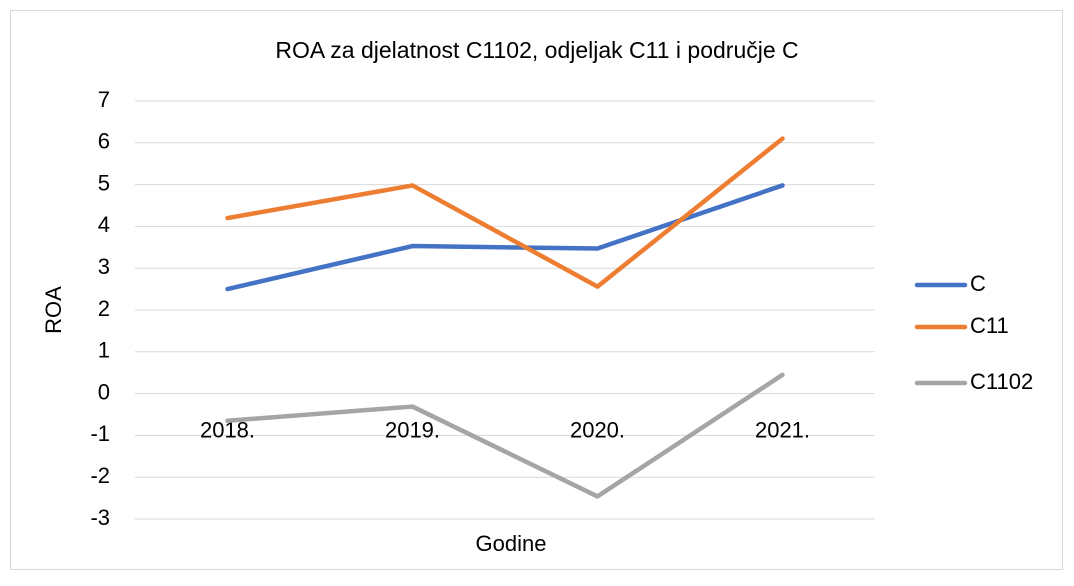 Image resolution: width=1074 pixels, height=586 pixels. Describe the element at coordinates (53, 310) in the screenshot. I see `y-axis-label: ROA` at that location.